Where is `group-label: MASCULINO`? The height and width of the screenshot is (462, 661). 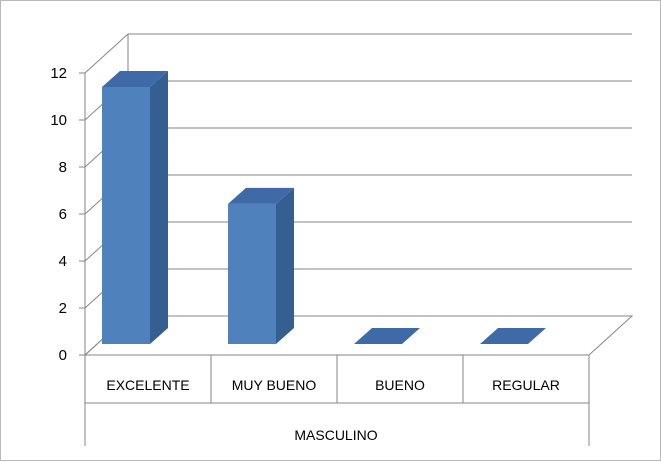 group-label: MASCULINO is located at coordinates (335, 435).